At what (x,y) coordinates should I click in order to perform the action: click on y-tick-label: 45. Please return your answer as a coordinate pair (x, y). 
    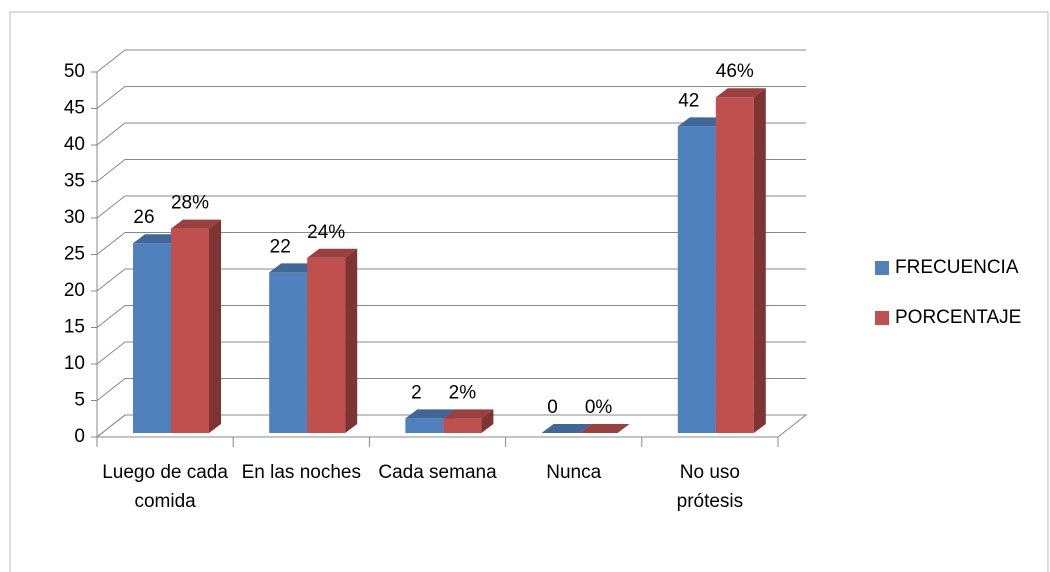
    Looking at the image, I should click on (74, 108).